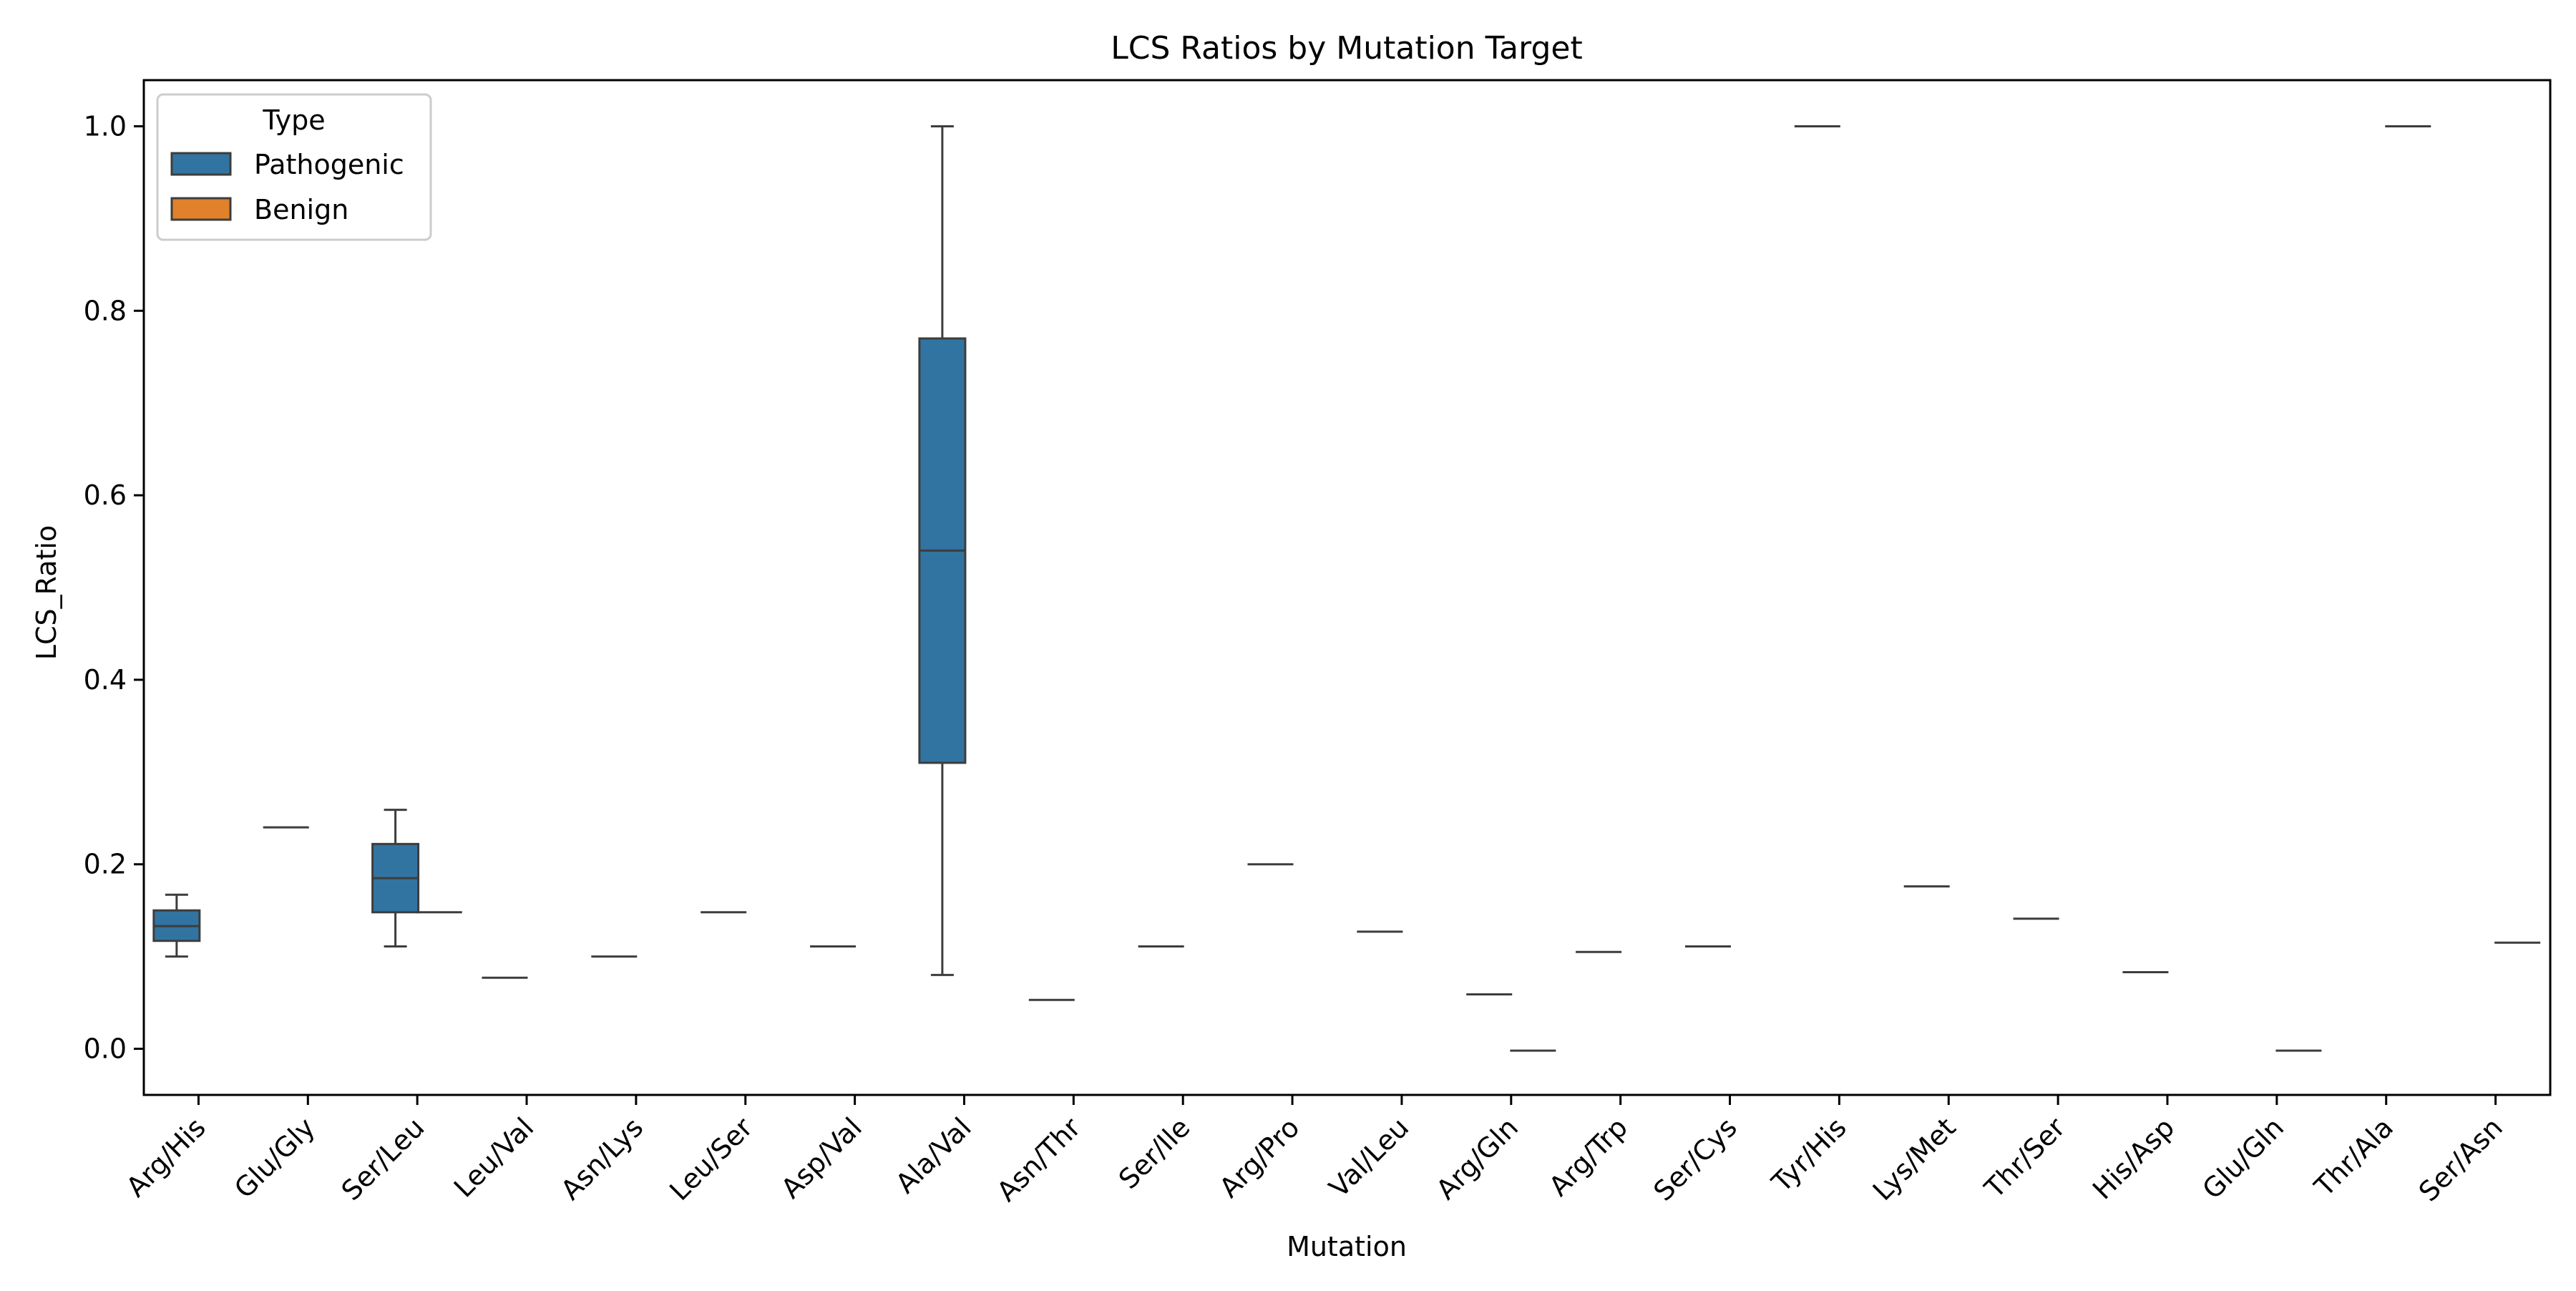 The width and height of the screenshot is (2576, 1291). Describe the element at coordinates (329, 164) in the screenshot. I see `legend-label-pathogenic: Pathogenic` at that location.